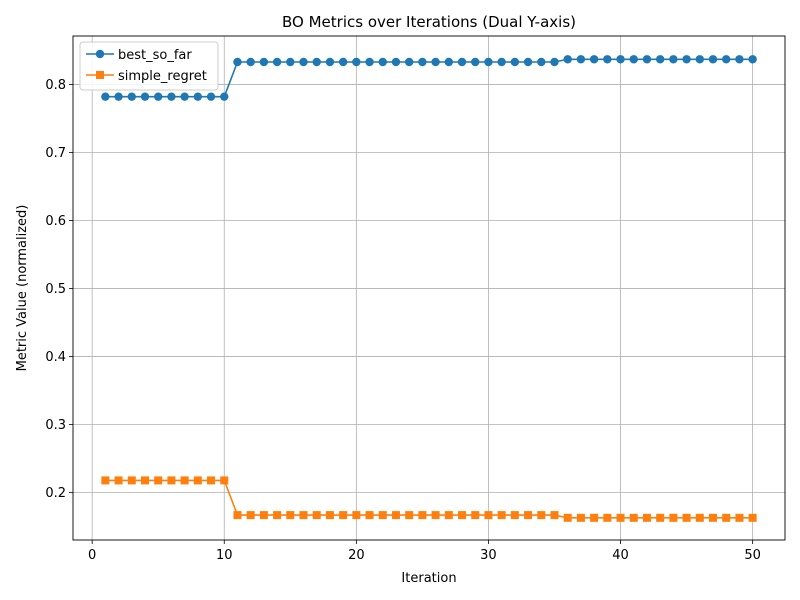  What do you see at coordinates (55, 425) in the screenshot?
I see `y-tick-label: 0.3` at bounding box center [55, 425].